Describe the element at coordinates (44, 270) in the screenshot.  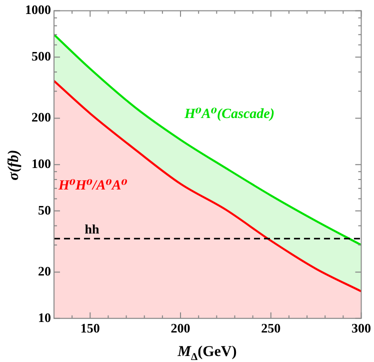
I see `y-tick-label: 20` at that location.